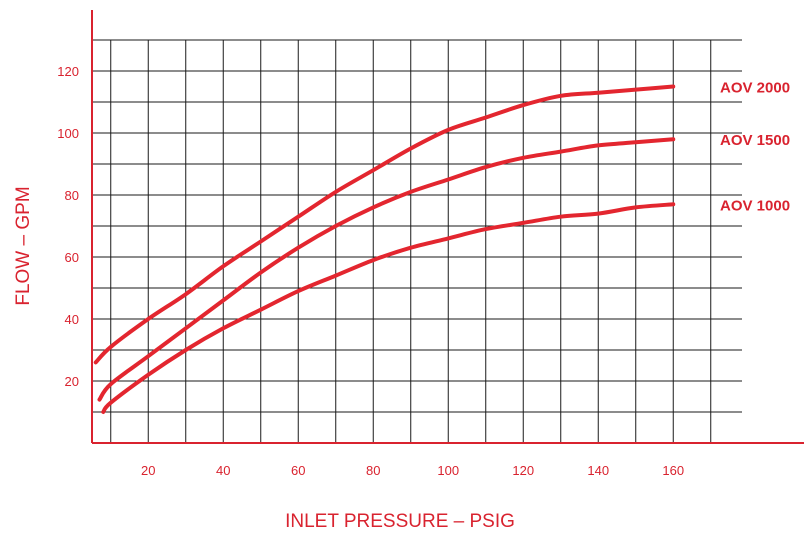 Image resolution: width=804 pixels, height=535 pixels. I want to click on series-label-aov-2000: AOV 2000, so click(755, 88).